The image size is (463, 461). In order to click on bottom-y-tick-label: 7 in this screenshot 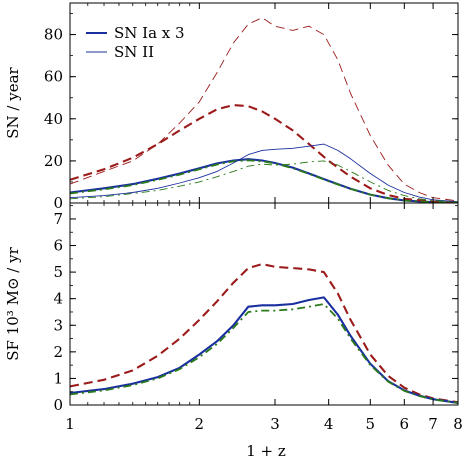, I will do `click(58, 219)`.